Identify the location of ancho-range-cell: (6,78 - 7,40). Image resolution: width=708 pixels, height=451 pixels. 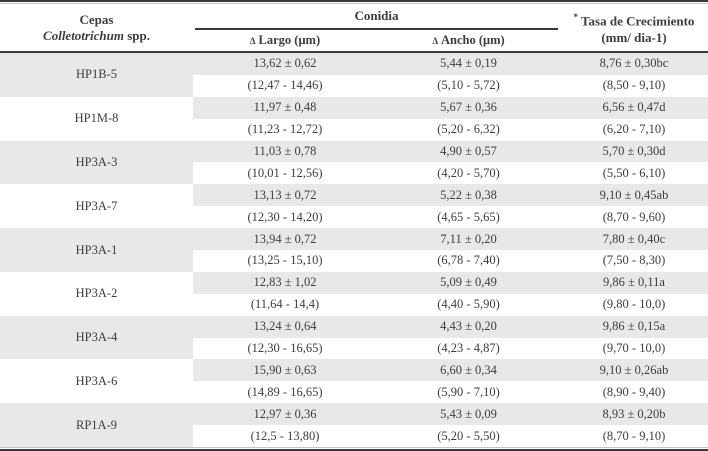
(468, 260).